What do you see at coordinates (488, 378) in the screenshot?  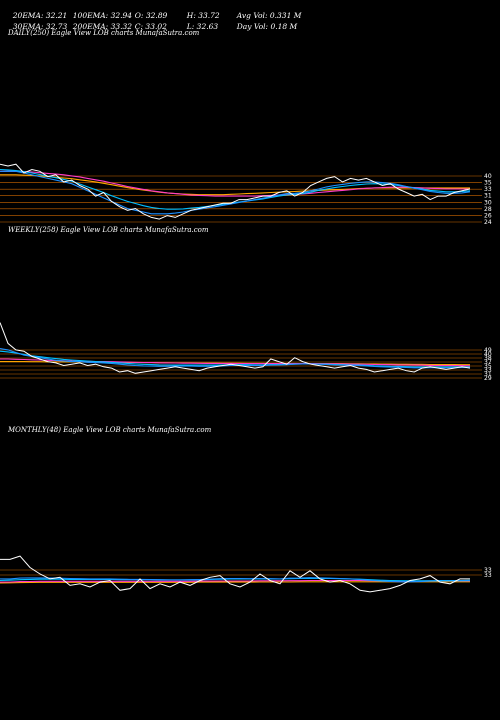 I see `weekly-tick-label: 29` at bounding box center [488, 378].